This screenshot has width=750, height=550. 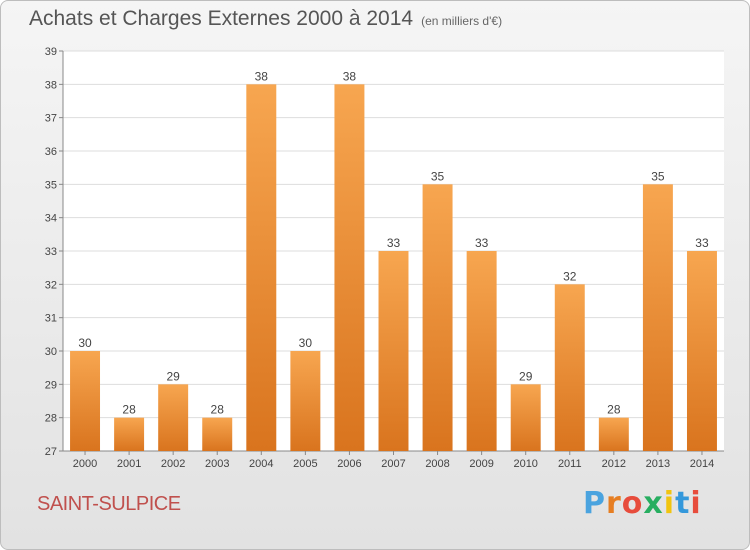 What do you see at coordinates (683, 503) in the screenshot?
I see `brand-letter: t` at bounding box center [683, 503].